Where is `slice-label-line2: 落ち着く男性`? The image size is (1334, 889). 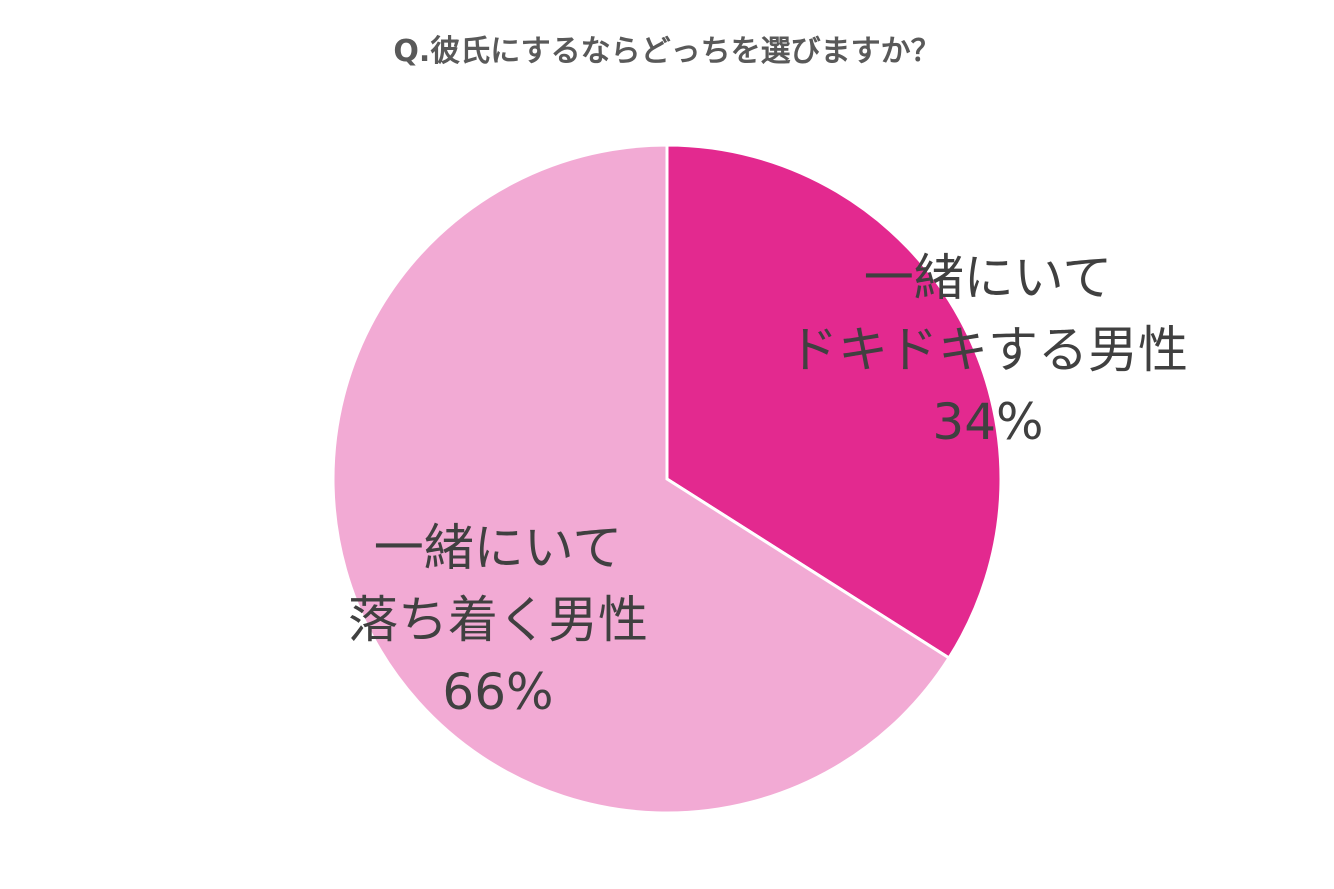
slice-label-line2: 落ち着く男性 is located at coordinates (498, 620).